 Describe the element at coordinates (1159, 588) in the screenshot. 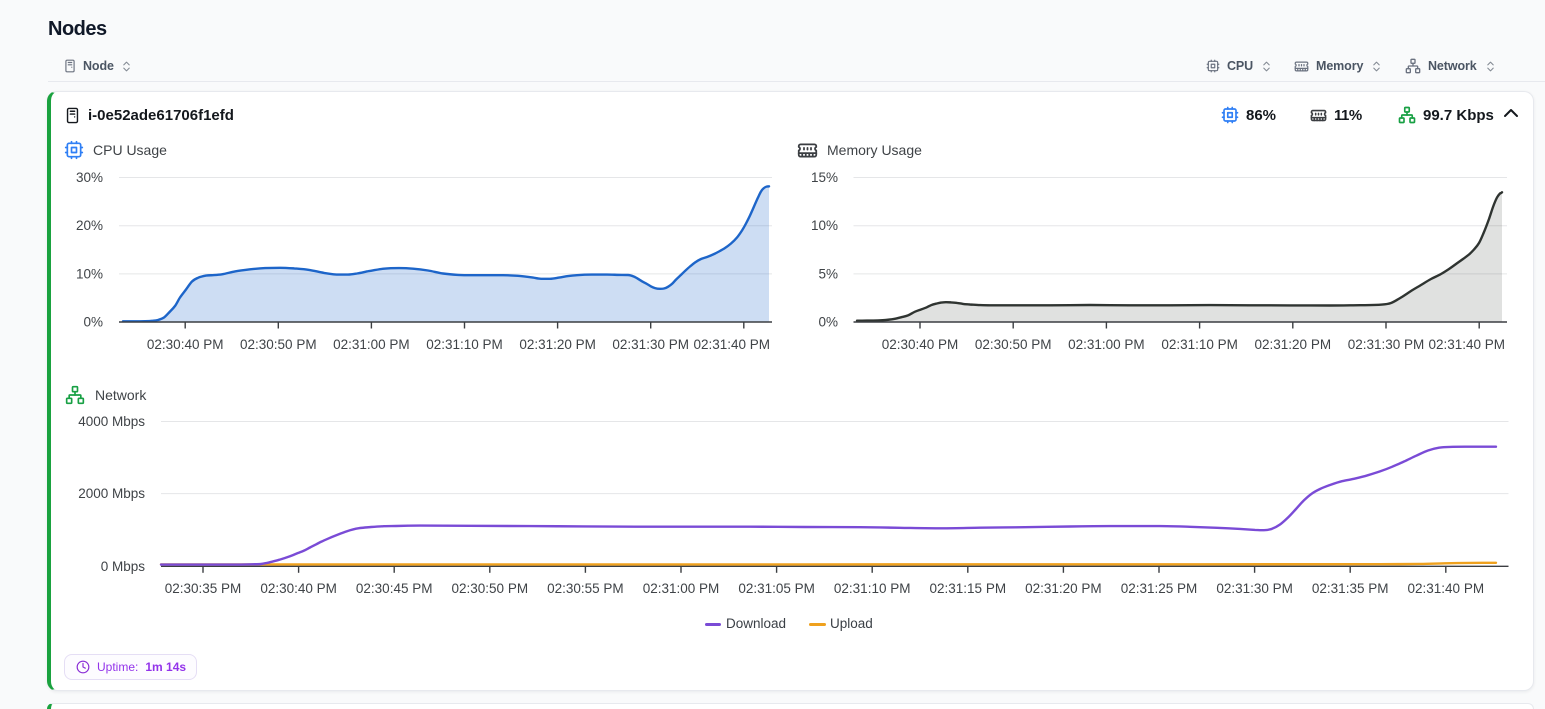

I see `svg-text: 02:31:25 PM` at that location.